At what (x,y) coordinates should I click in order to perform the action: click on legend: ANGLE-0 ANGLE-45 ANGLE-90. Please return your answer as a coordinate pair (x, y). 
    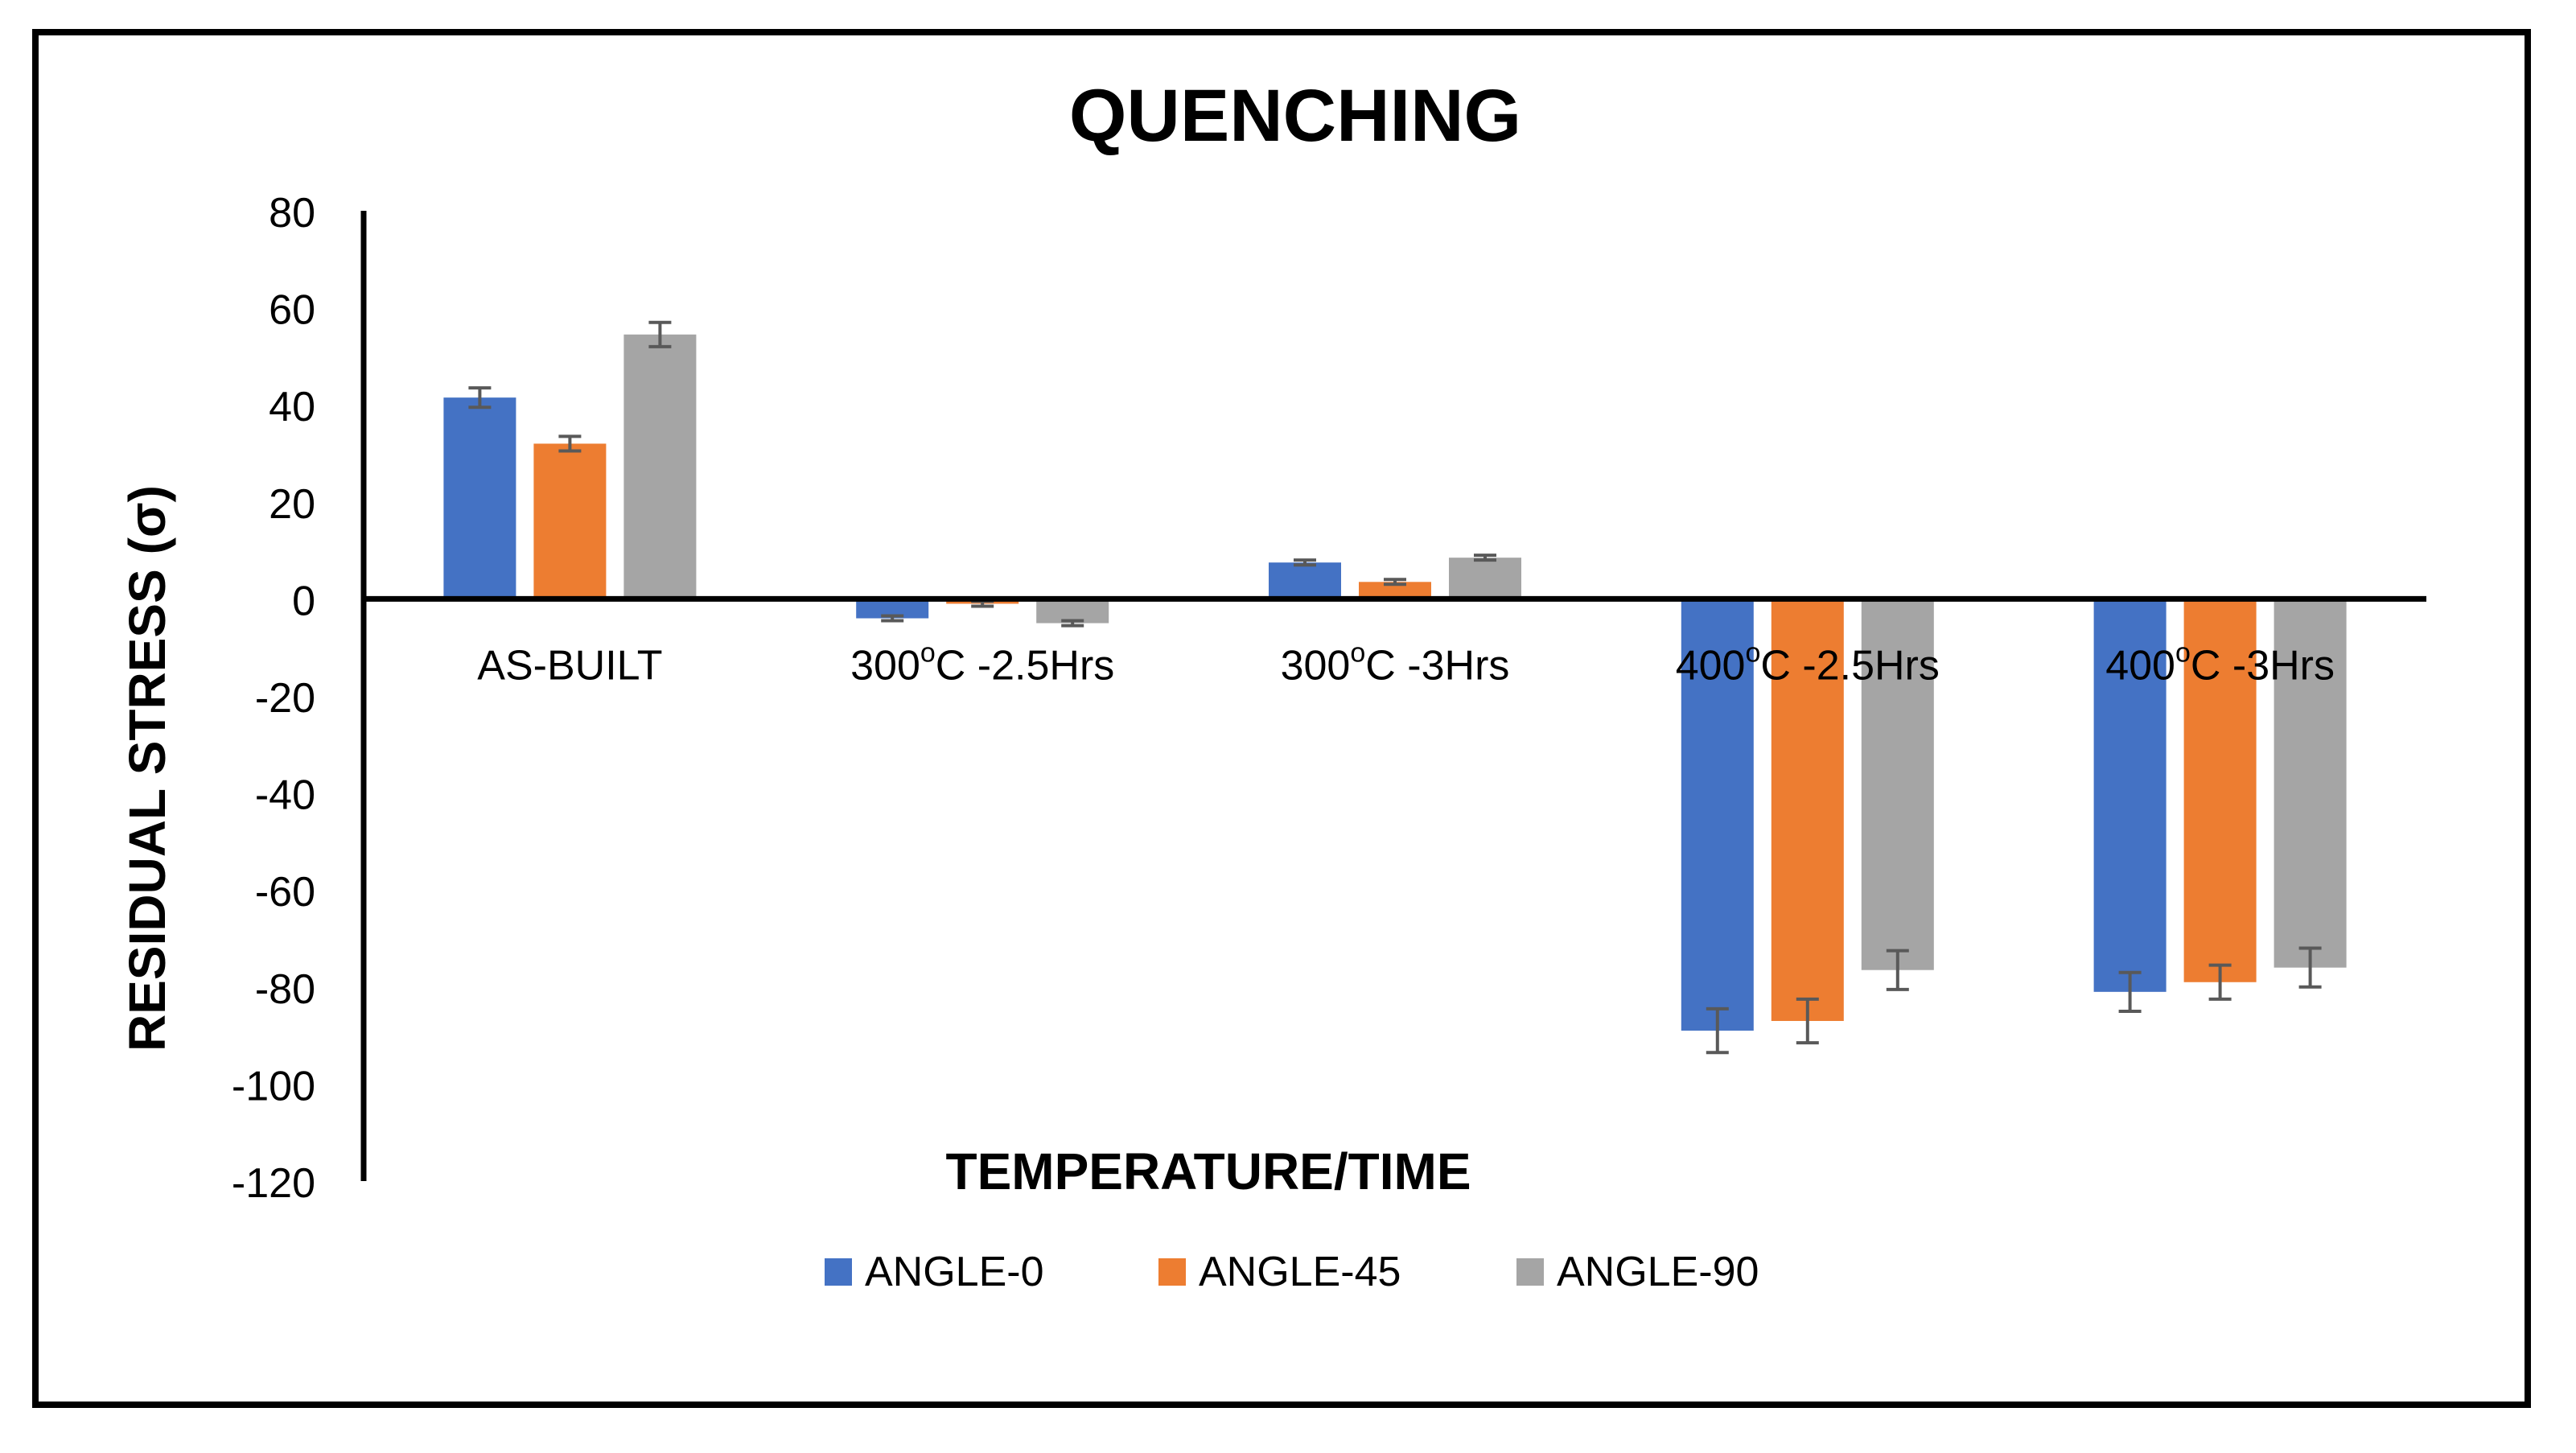
    Looking at the image, I should click on (1292, 1272).